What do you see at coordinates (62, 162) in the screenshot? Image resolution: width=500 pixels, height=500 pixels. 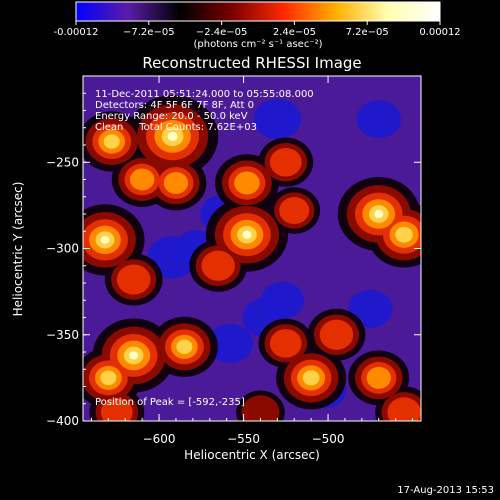 I see `y-tick-label: −250` at bounding box center [62, 162].